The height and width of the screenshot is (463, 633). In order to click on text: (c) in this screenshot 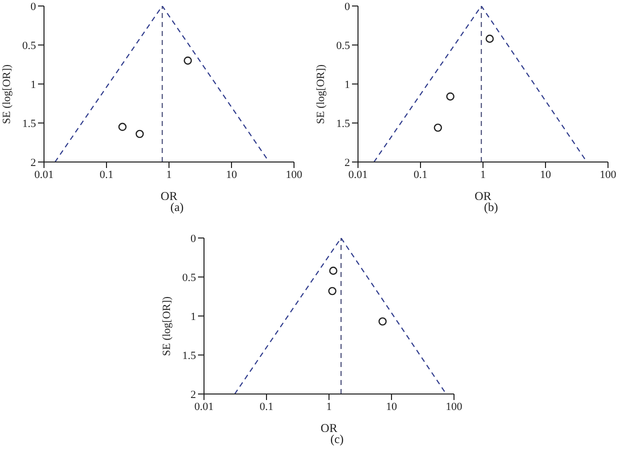, I will do `click(337, 439)`.